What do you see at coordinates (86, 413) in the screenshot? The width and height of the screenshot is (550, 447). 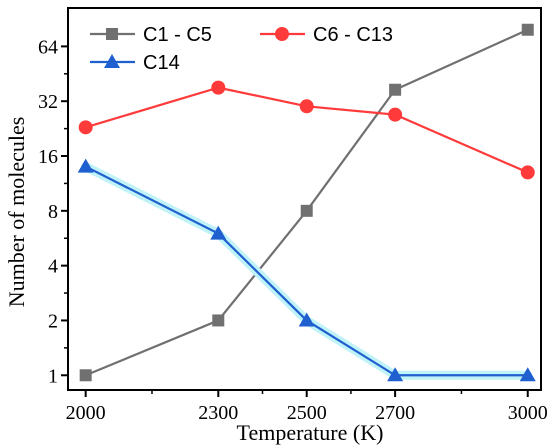 I see `x-tick-label: 2000` at bounding box center [86, 413].